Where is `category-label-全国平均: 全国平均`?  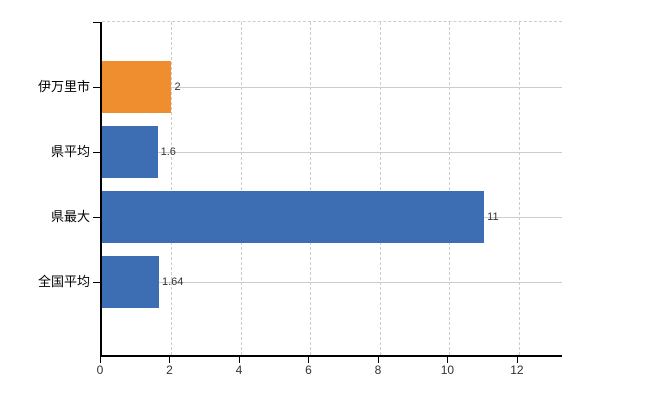
category-label-全国平均: 全国平均 is located at coordinates (63, 281).